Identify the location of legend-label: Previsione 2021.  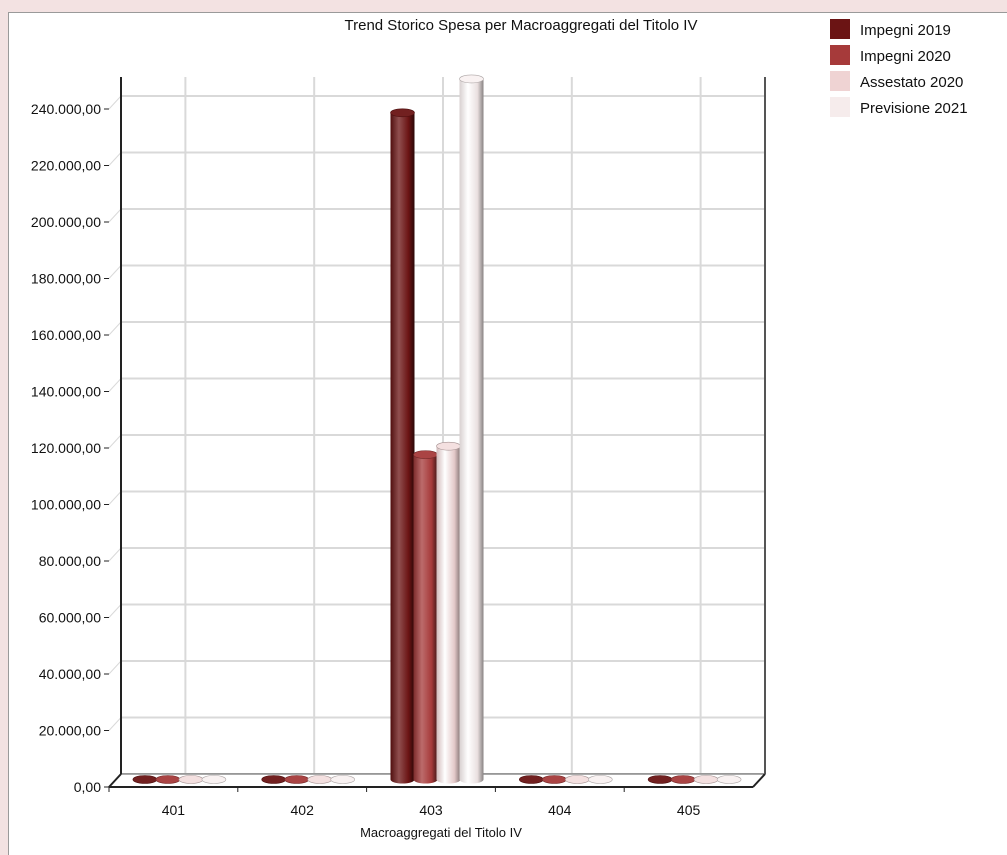
(914, 108).